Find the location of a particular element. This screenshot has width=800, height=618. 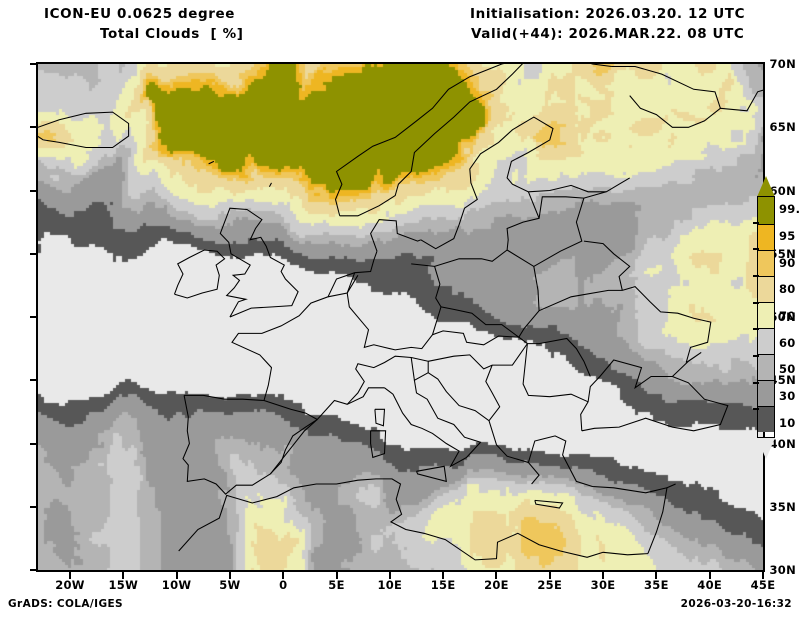

lon-tick-label: 45E is located at coordinates (763, 585).